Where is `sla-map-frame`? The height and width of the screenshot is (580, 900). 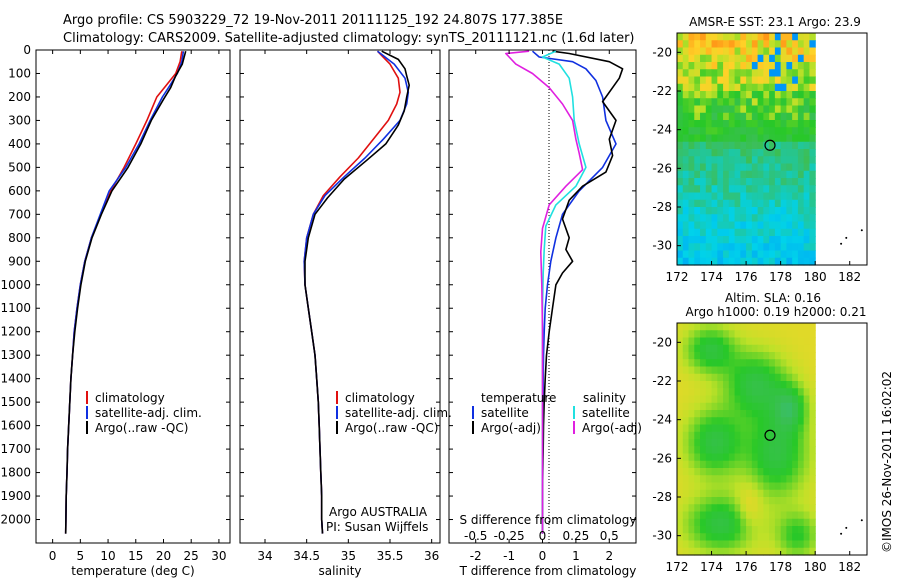
sla-map-frame is located at coordinates (772, 439).